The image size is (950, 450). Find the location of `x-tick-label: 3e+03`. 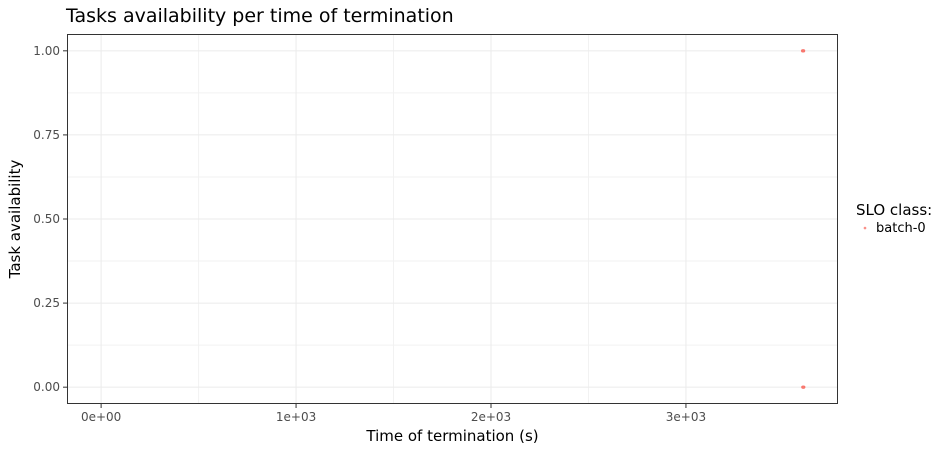

x-tick-label: 3e+03 is located at coordinates (686, 417).